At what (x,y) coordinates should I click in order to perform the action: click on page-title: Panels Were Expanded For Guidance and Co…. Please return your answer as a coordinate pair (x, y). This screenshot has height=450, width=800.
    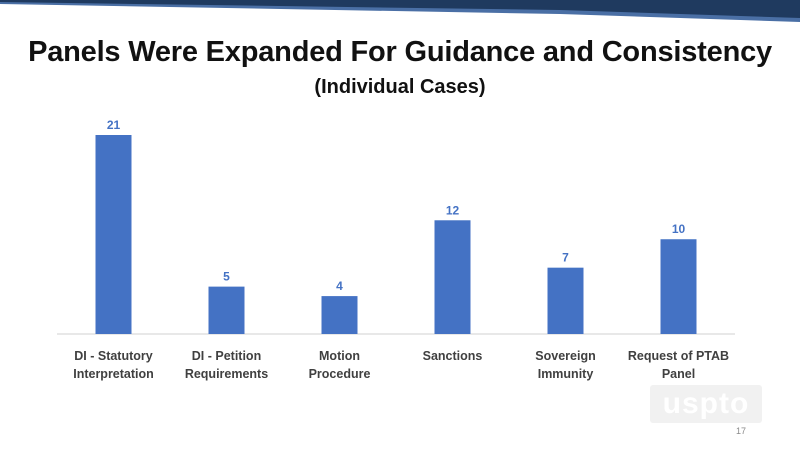
    Looking at the image, I should click on (400, 52).